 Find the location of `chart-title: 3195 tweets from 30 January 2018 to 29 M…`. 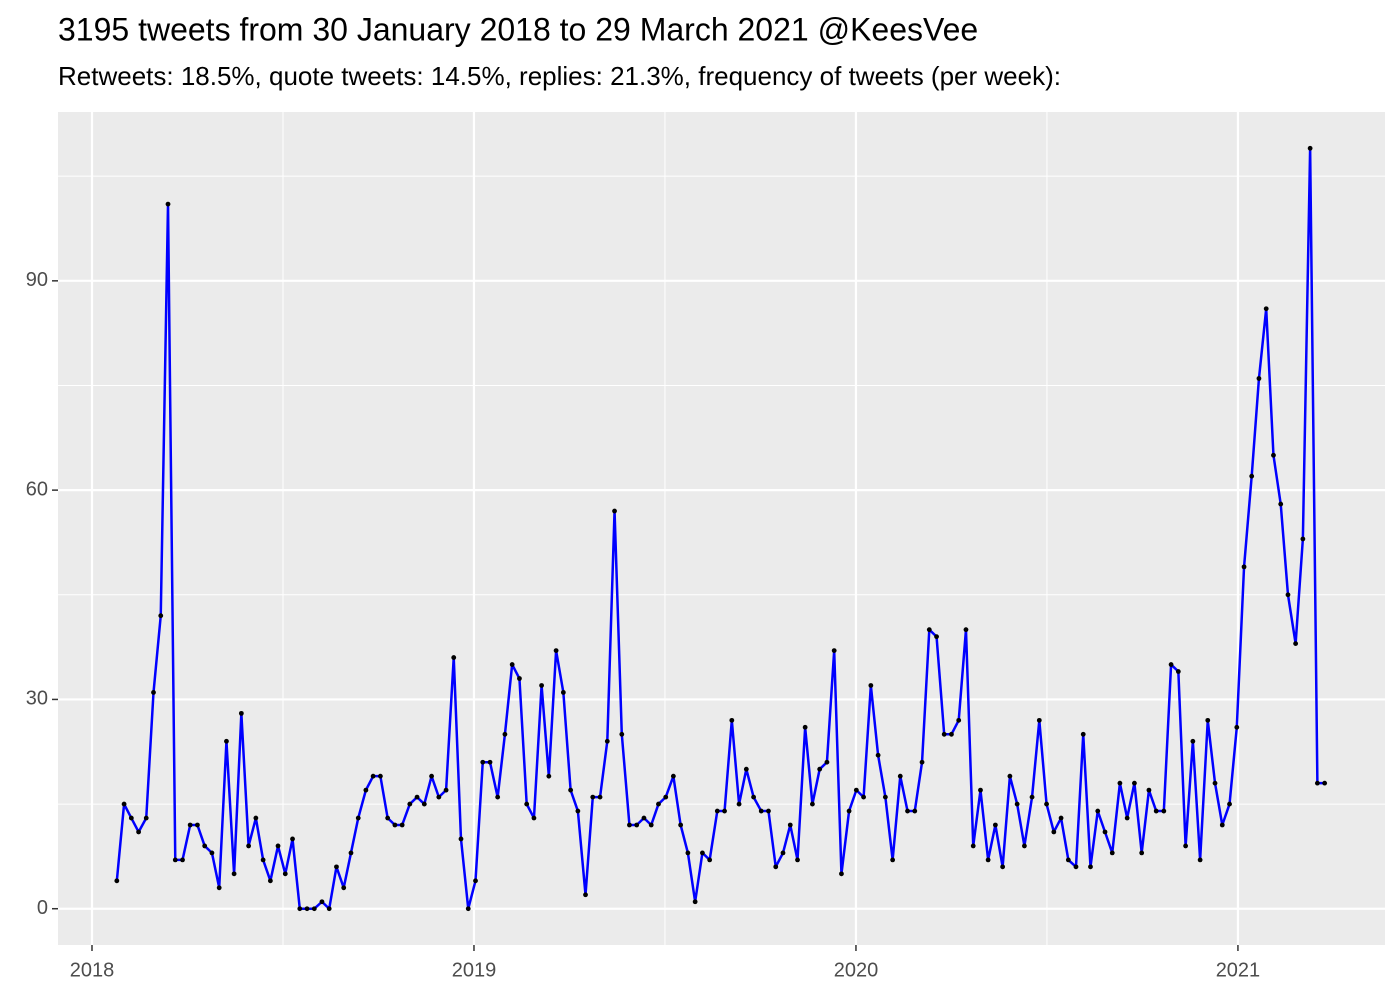

chart-title: 3195 tweets from 30 January 2018 to 29 M… is located at coordinates (518, 29).